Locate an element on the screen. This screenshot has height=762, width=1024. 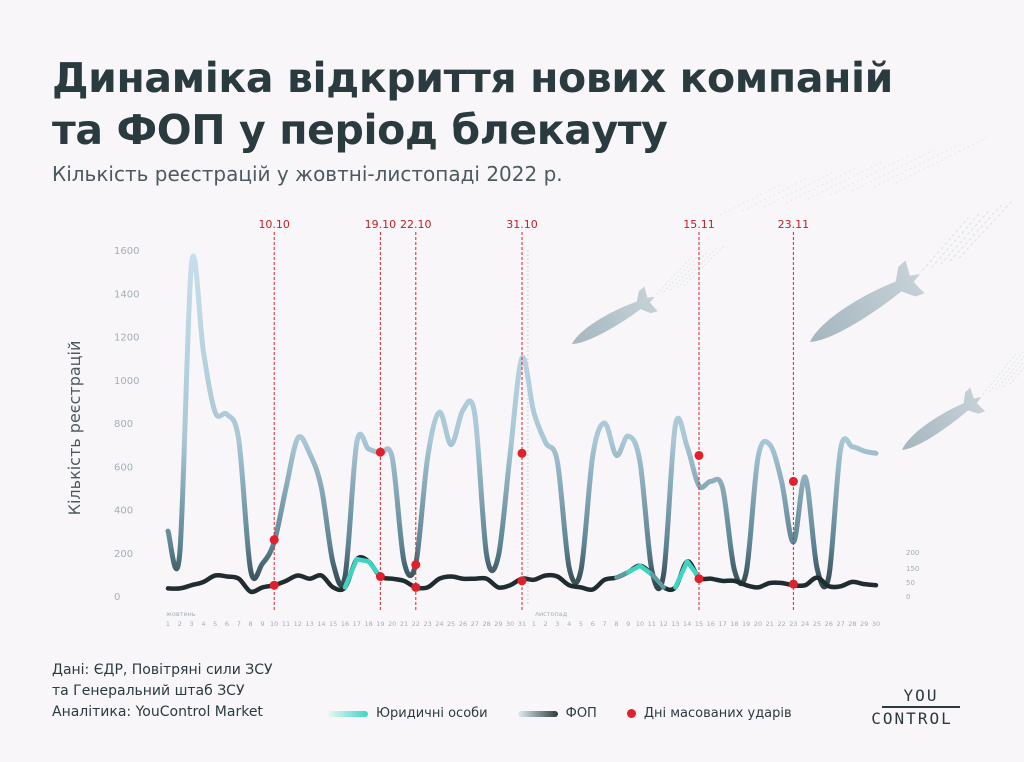
x-tick-label: 6 is located at coordinates (593, 624).